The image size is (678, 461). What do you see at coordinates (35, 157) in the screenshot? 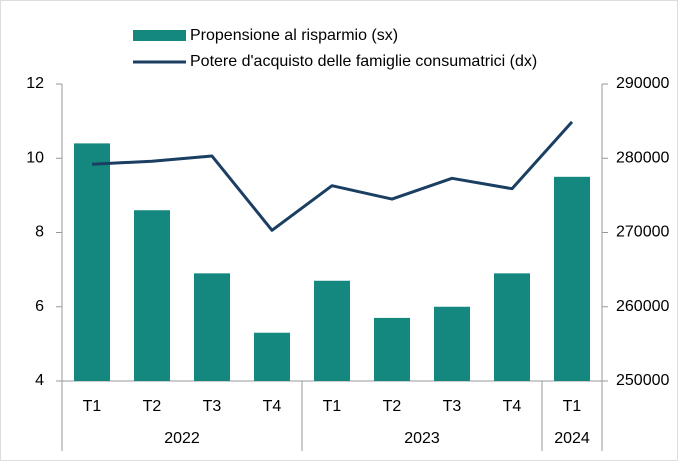
I see `y-tick-label: 10` at bounding box center [35, 157].